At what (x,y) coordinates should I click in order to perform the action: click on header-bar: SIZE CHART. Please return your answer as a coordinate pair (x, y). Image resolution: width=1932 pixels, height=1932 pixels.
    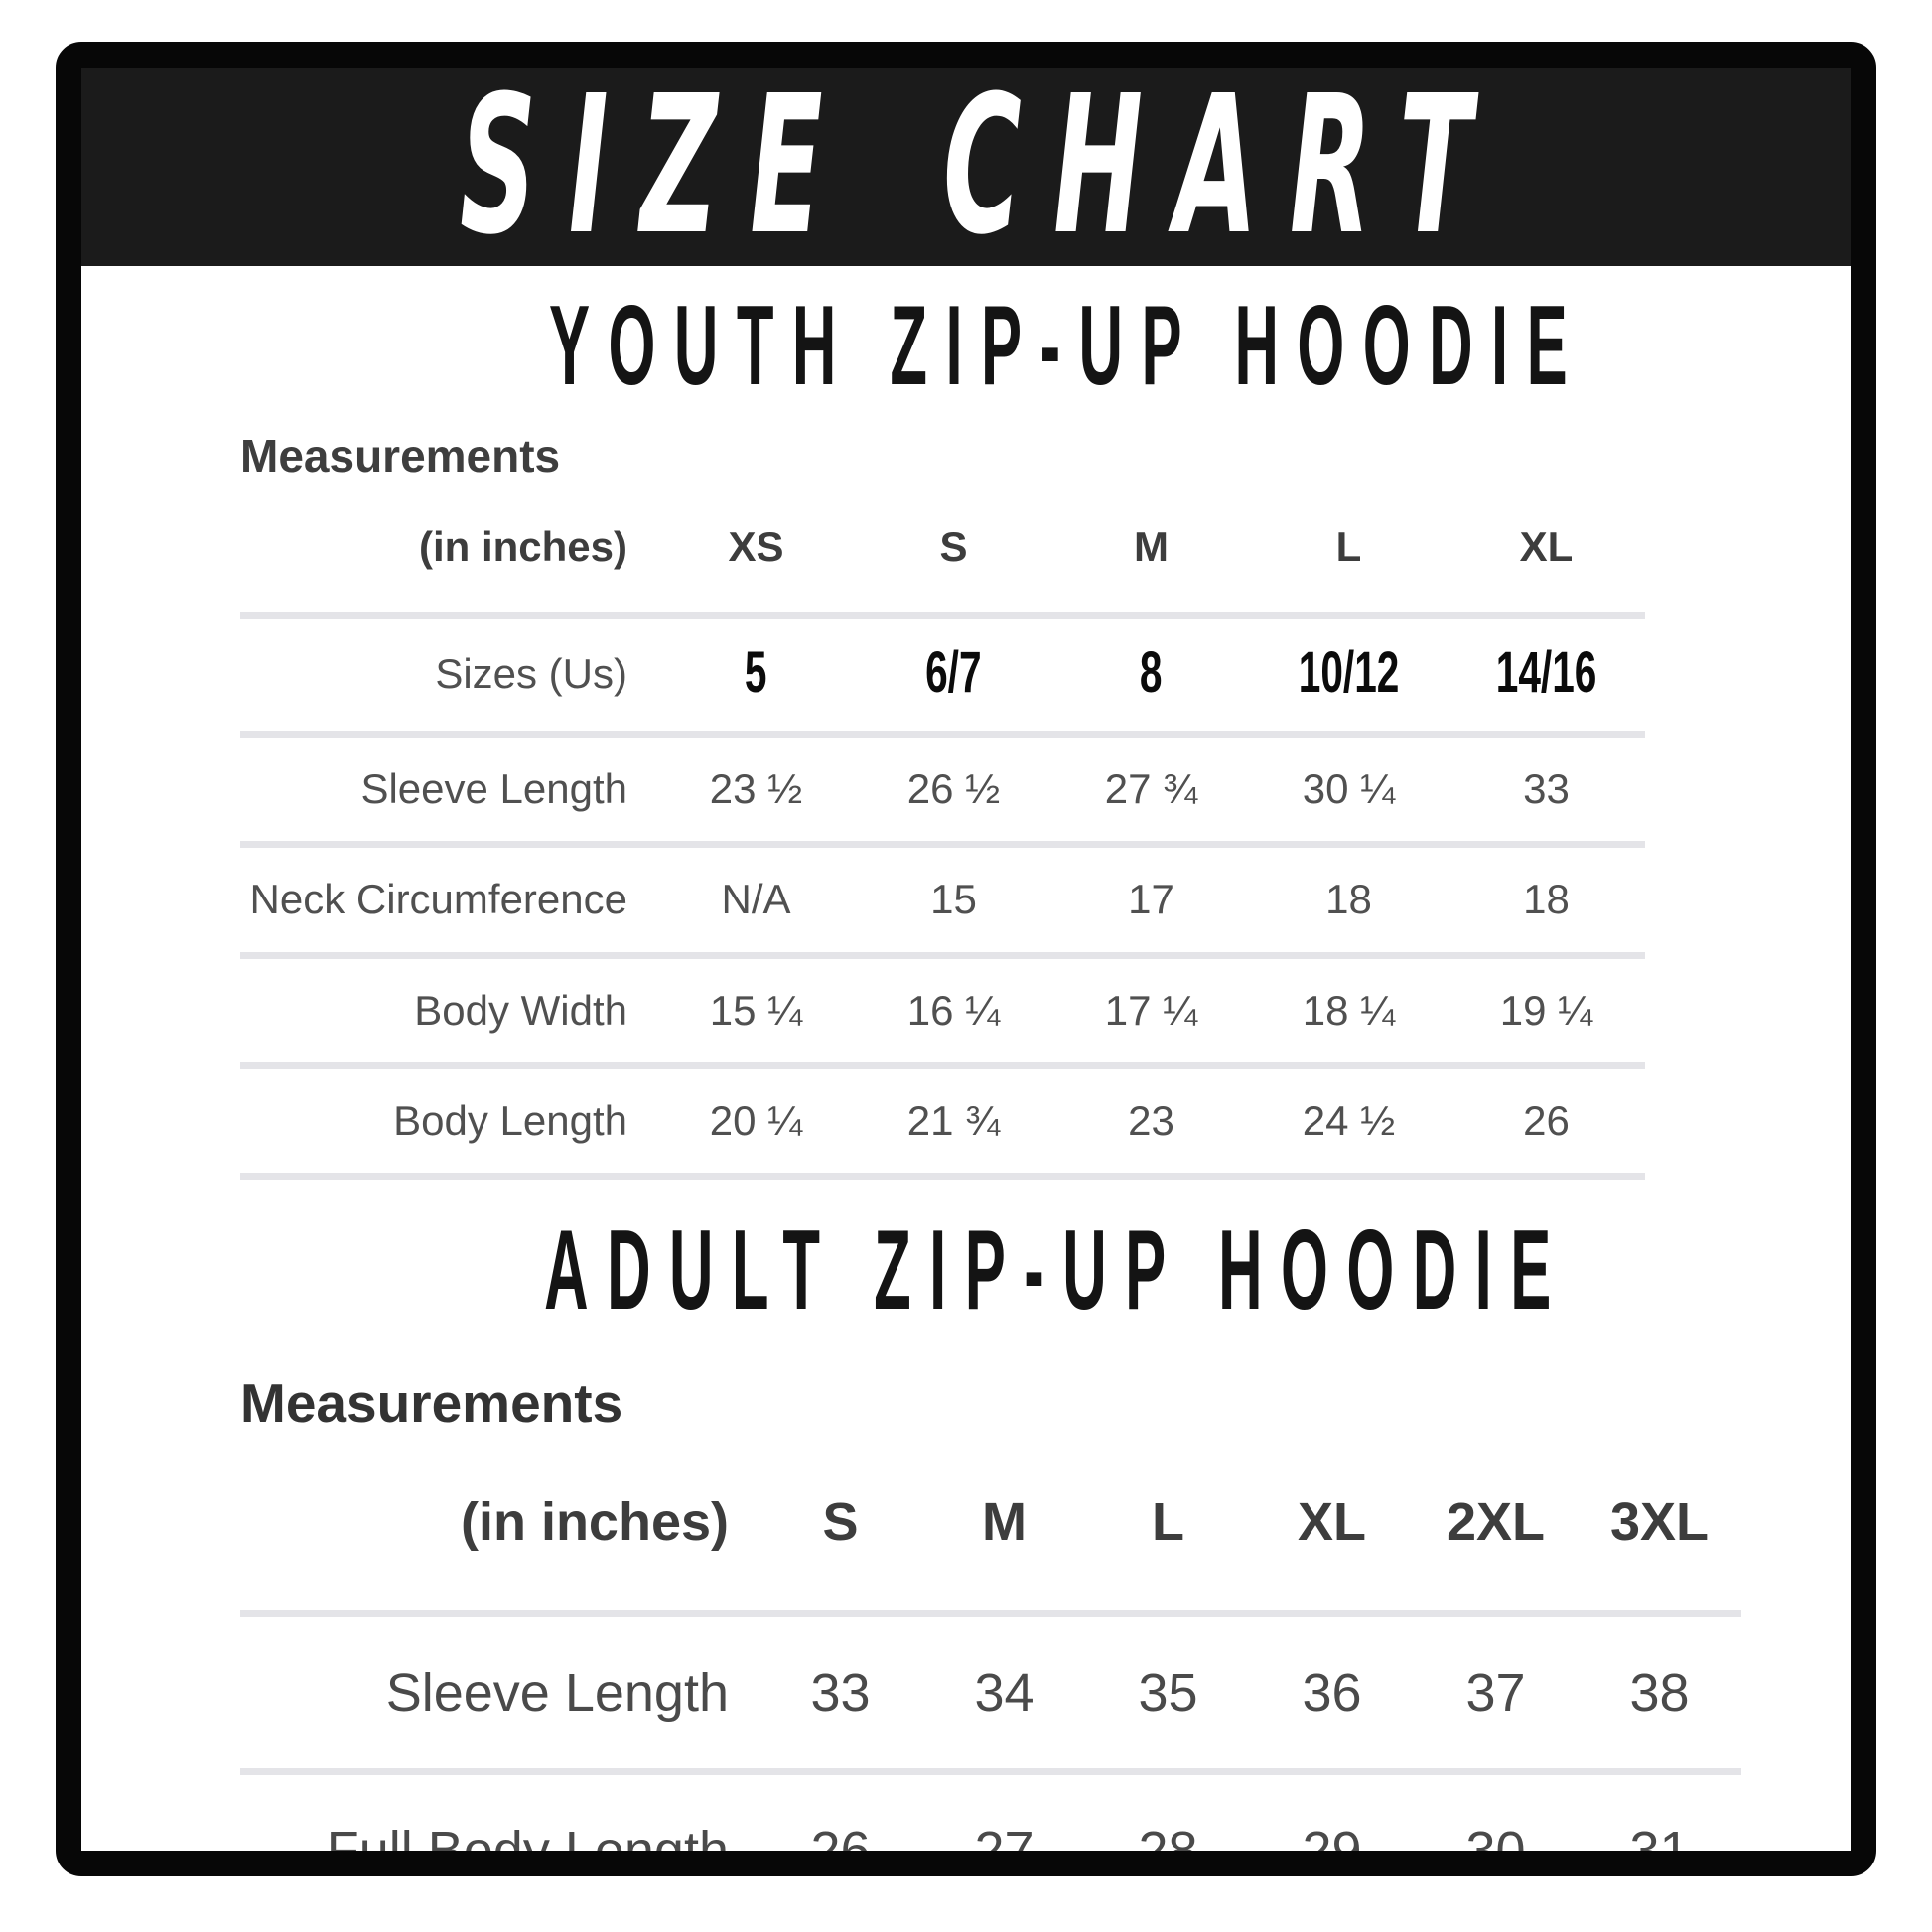
    Looking at the image, I should click on (966, 167).